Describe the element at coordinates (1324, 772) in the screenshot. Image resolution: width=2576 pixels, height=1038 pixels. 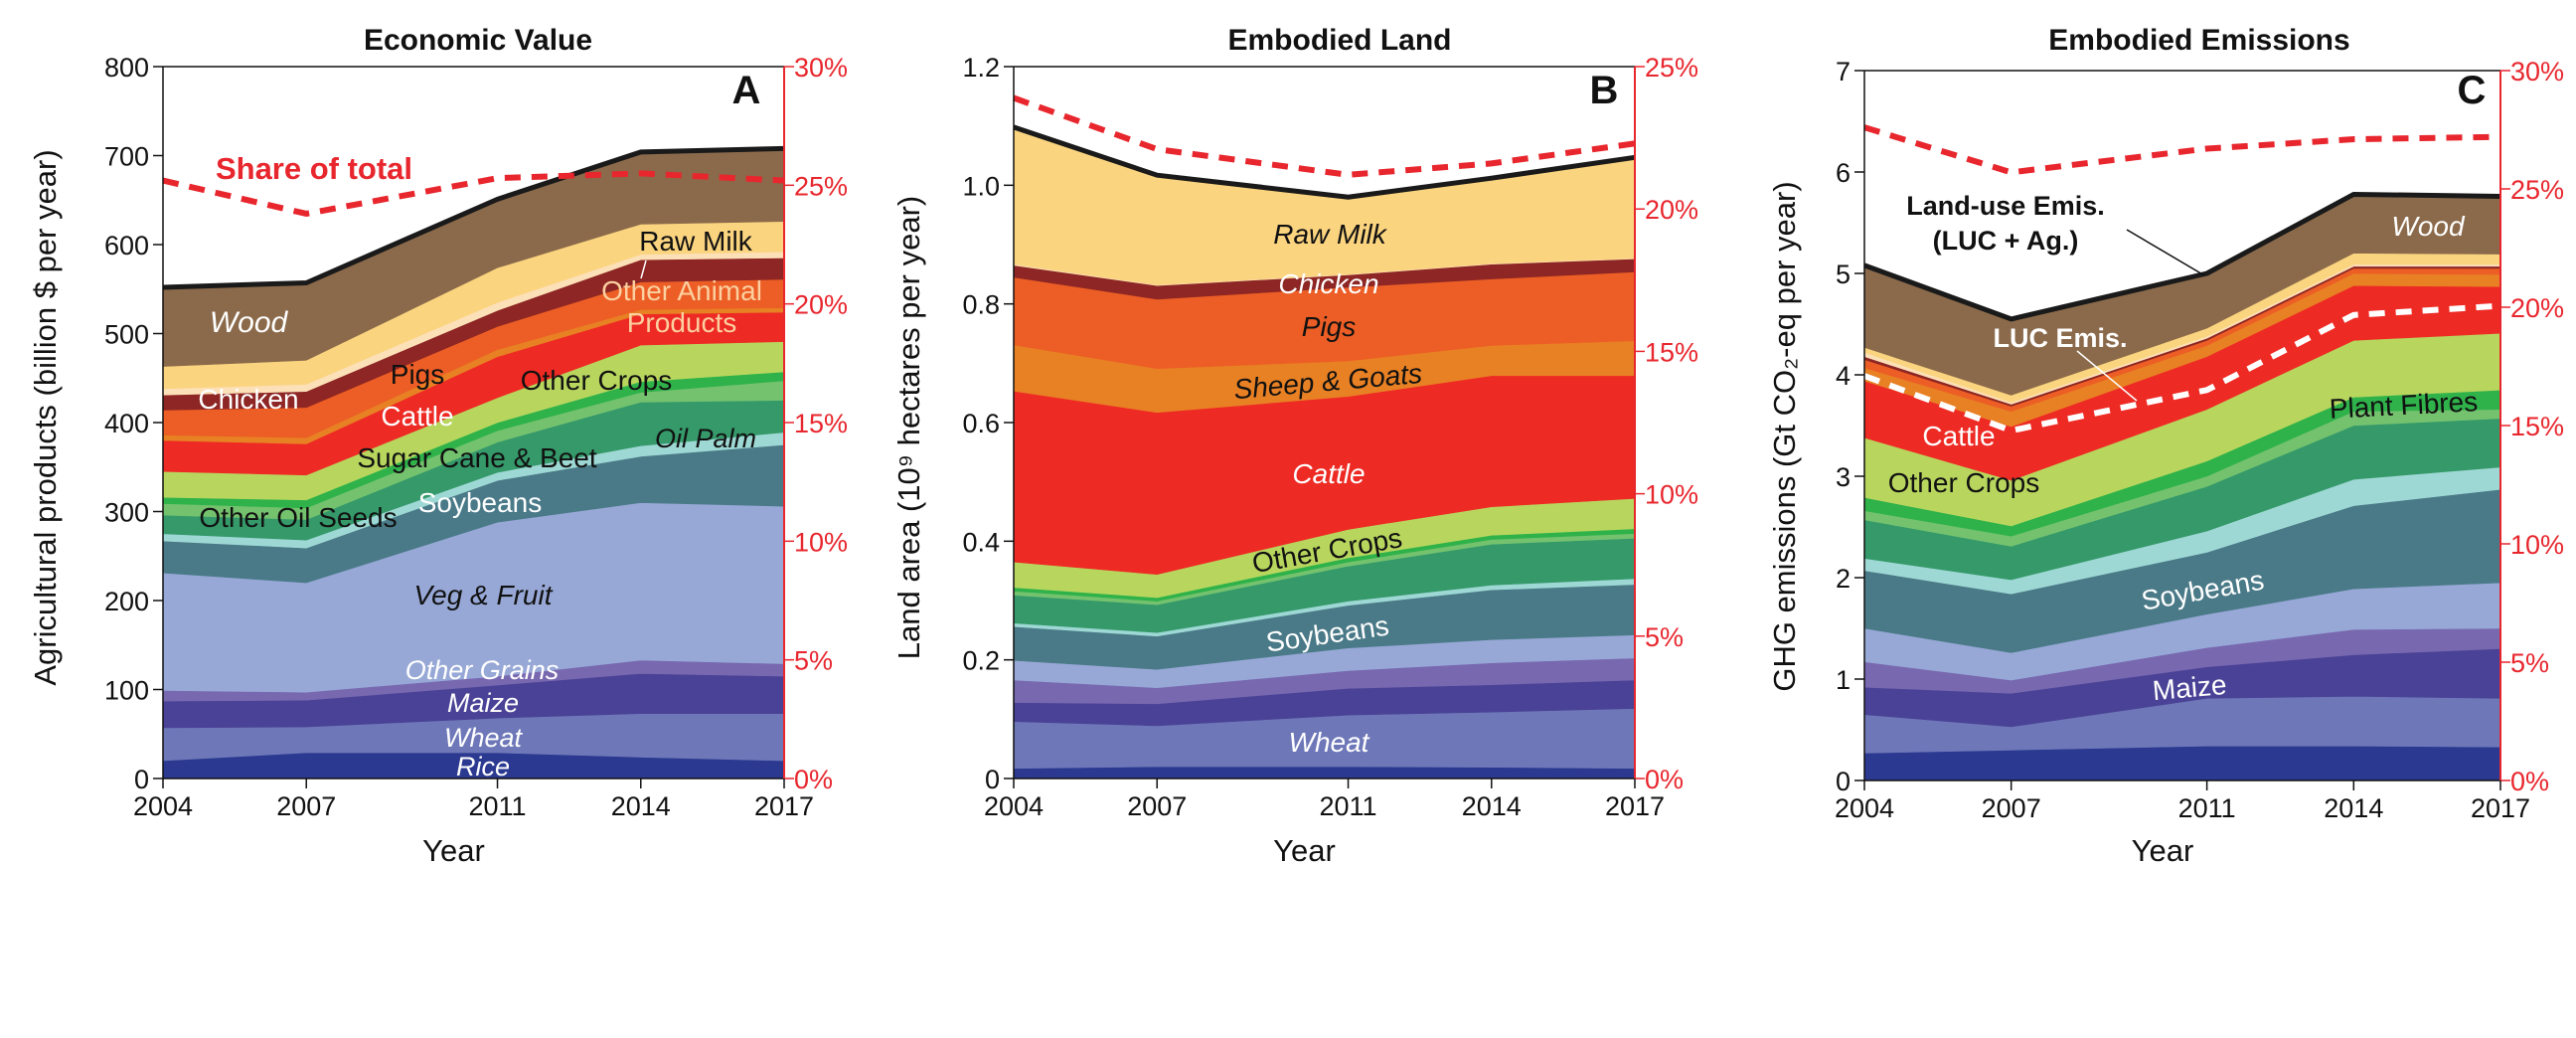
I see `area-rice` at that location.